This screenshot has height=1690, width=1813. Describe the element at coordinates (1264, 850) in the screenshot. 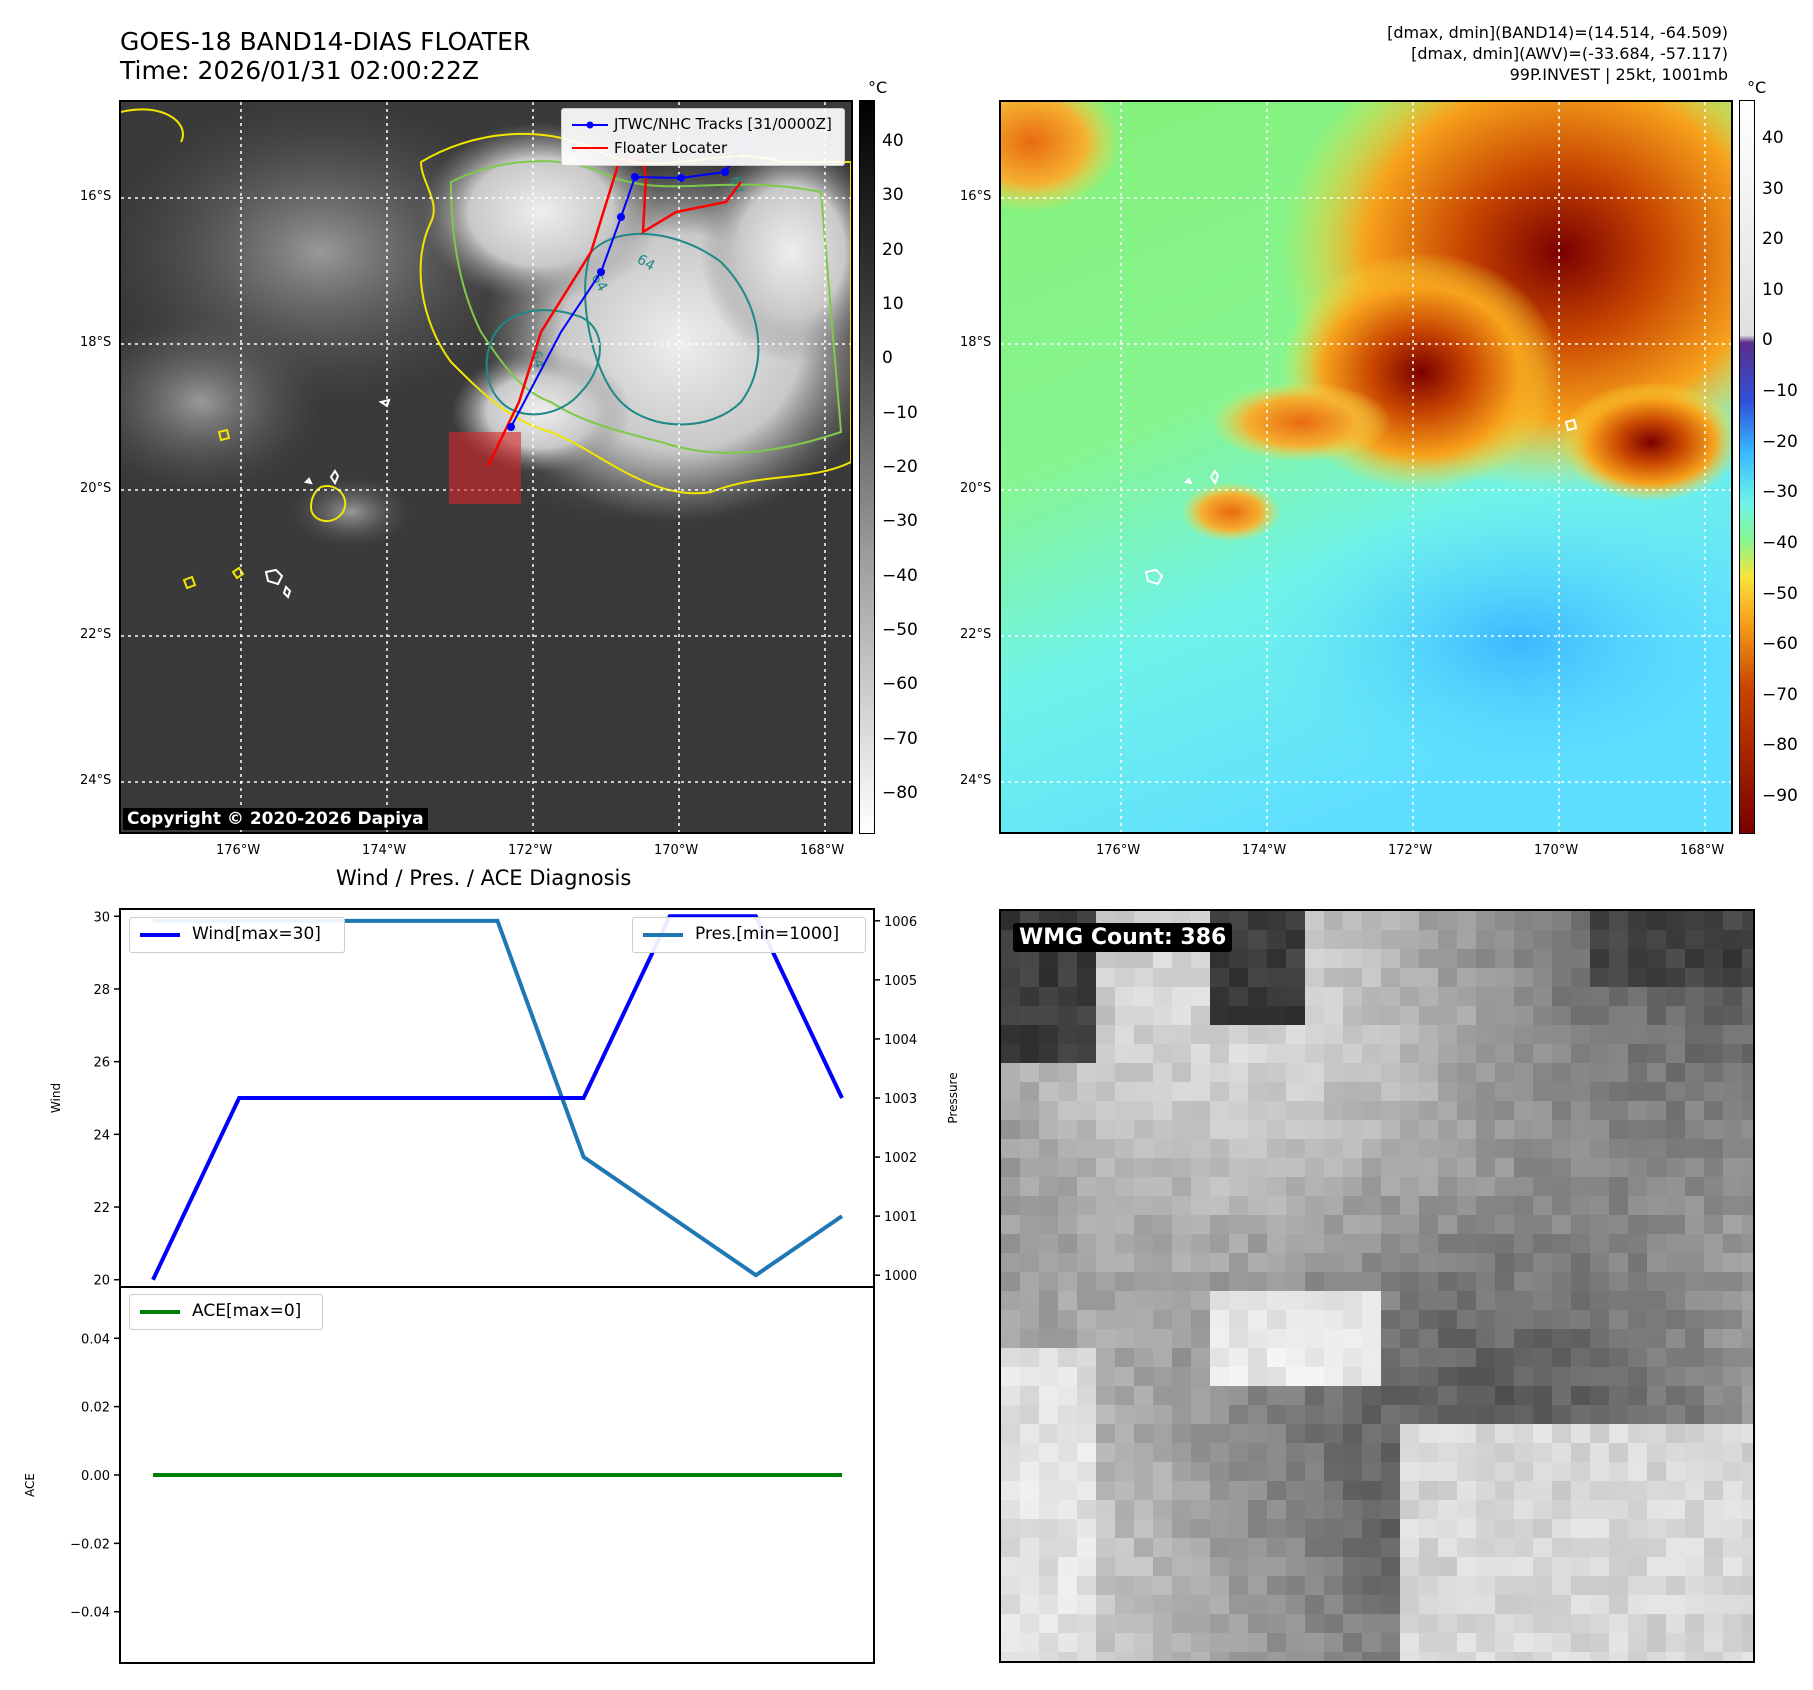

I see `wv-lon-label: 174°W` at that location.